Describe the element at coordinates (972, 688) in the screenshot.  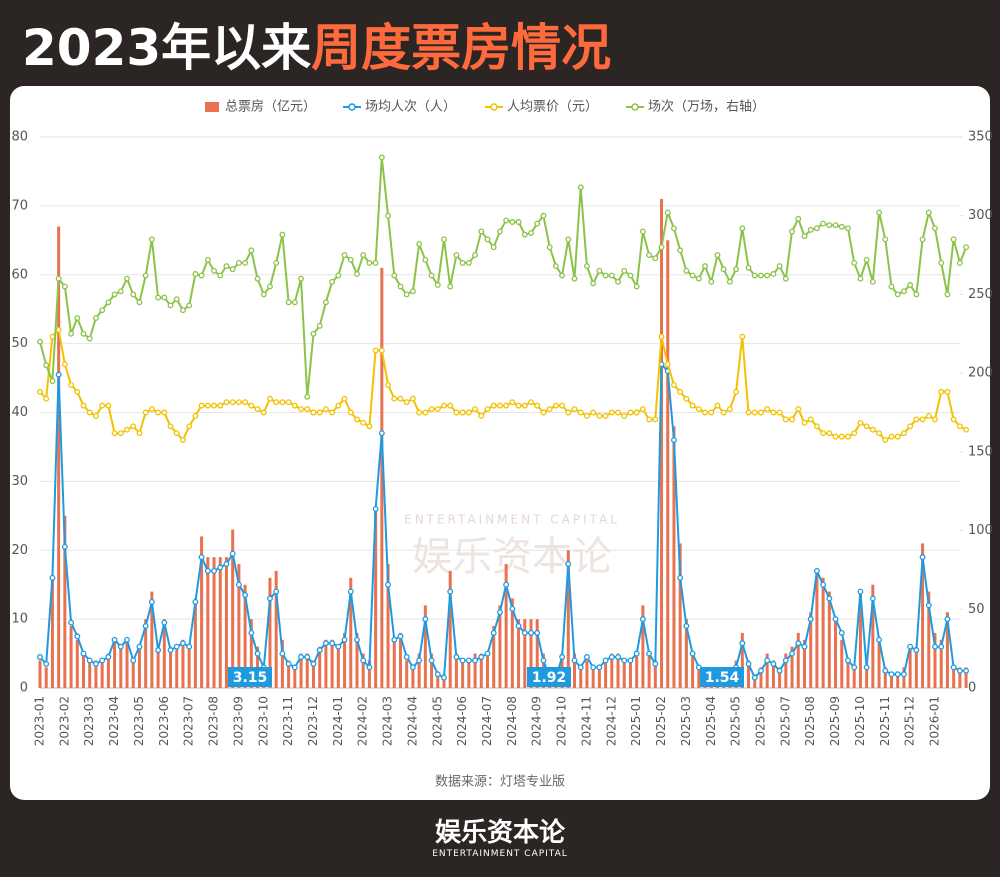
I see `y2-tick-label: 0` at that location.